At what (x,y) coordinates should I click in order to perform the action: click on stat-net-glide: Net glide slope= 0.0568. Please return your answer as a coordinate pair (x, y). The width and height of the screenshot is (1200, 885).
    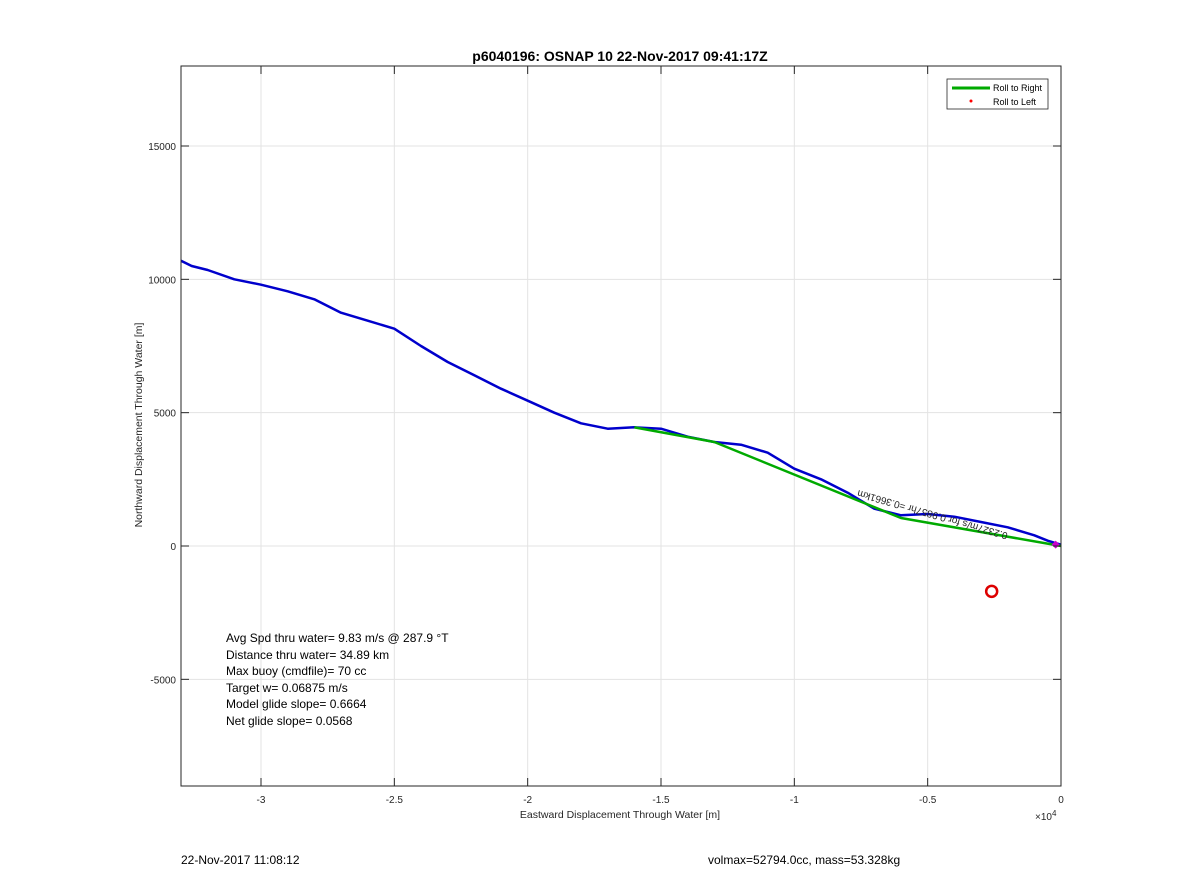
    Looking at the image, I should click on (289, 721).